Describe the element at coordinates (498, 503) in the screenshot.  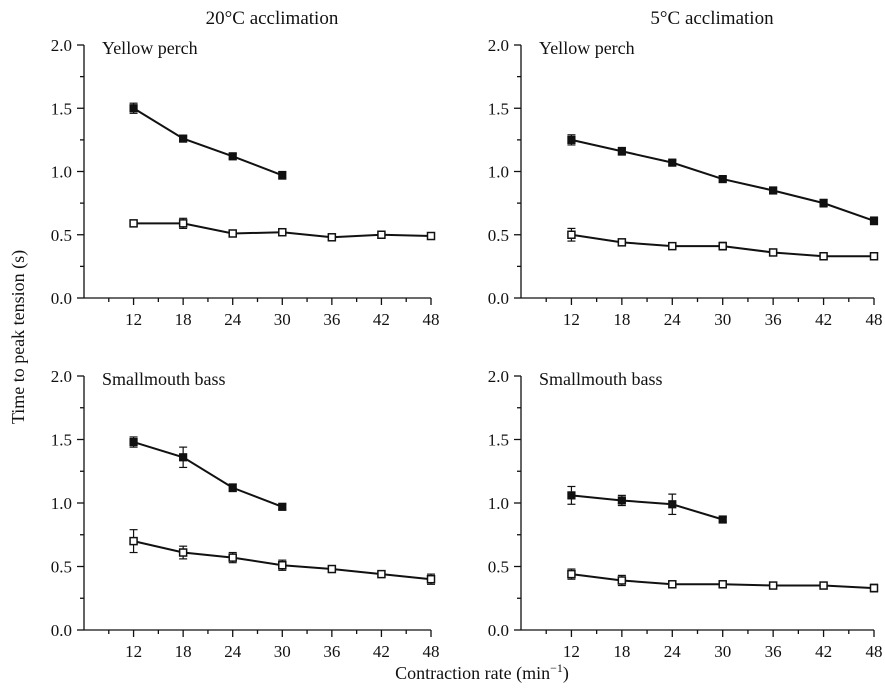
I see `panel-4-y-tick-label-2: 1.0` at that location.